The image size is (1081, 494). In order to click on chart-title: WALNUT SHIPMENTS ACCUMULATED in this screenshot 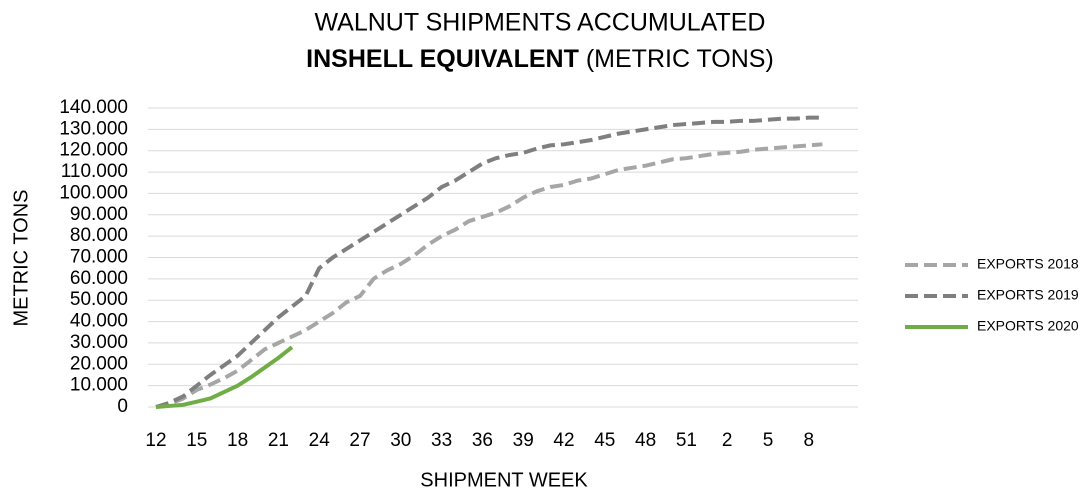, I will do `click(540, 23)`.